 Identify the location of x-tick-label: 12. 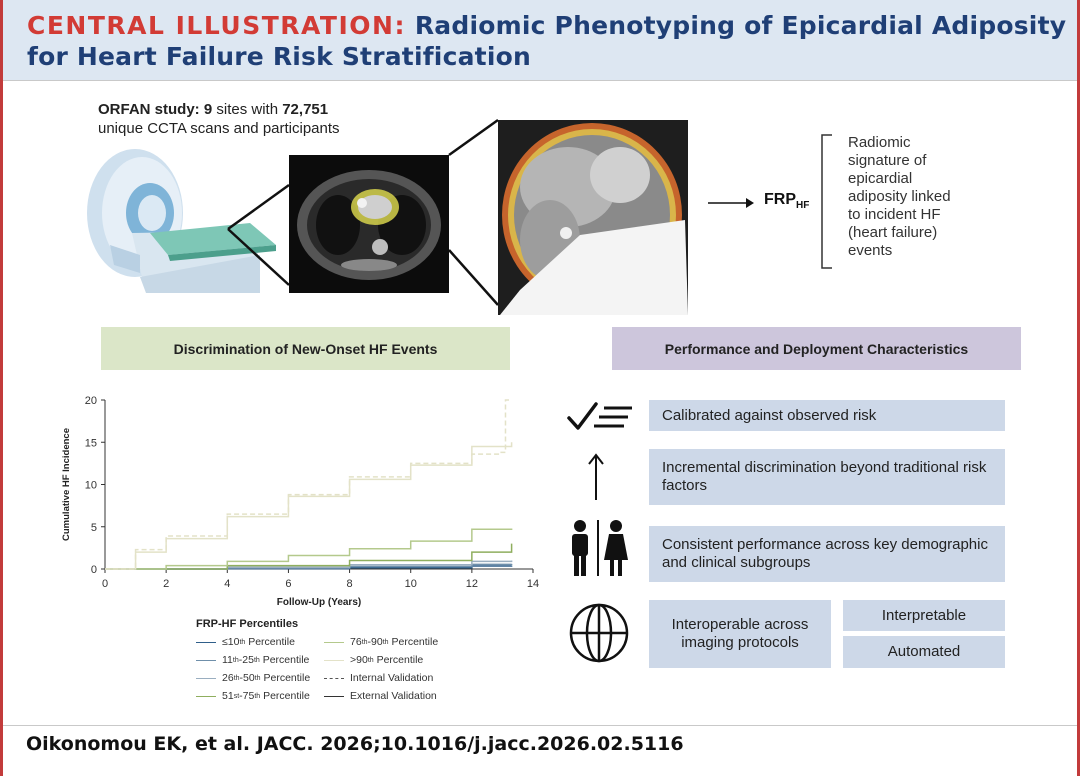
(472, 584).